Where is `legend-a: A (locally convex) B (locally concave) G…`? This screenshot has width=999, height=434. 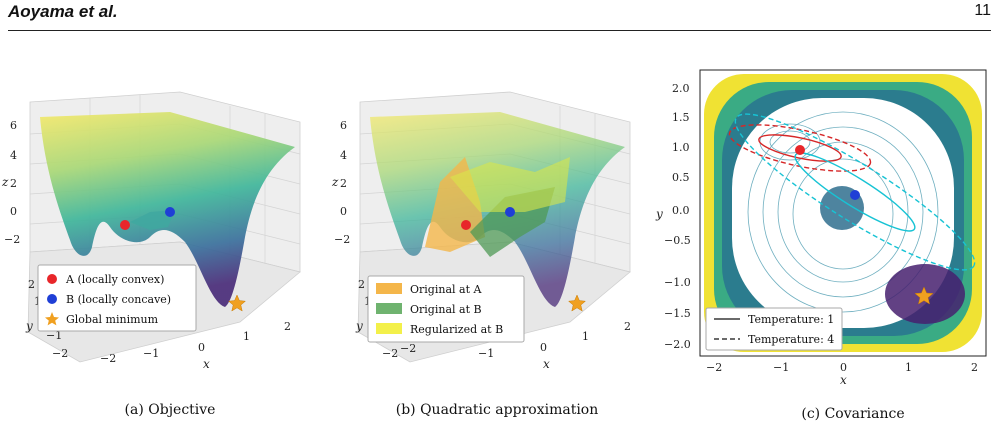 legend-a: A (locally convex) B (locally concave) G… is located at coordinates (117, 298).